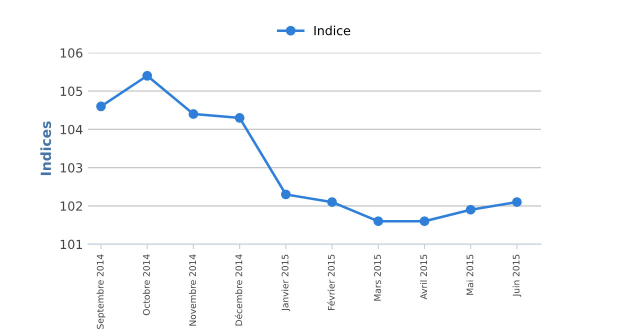 This screenshot has height=330, width=629. Describe the element at coordinates (424, 277) in the screenshot. I see `x-tick-label: Avril 2015` at that location.